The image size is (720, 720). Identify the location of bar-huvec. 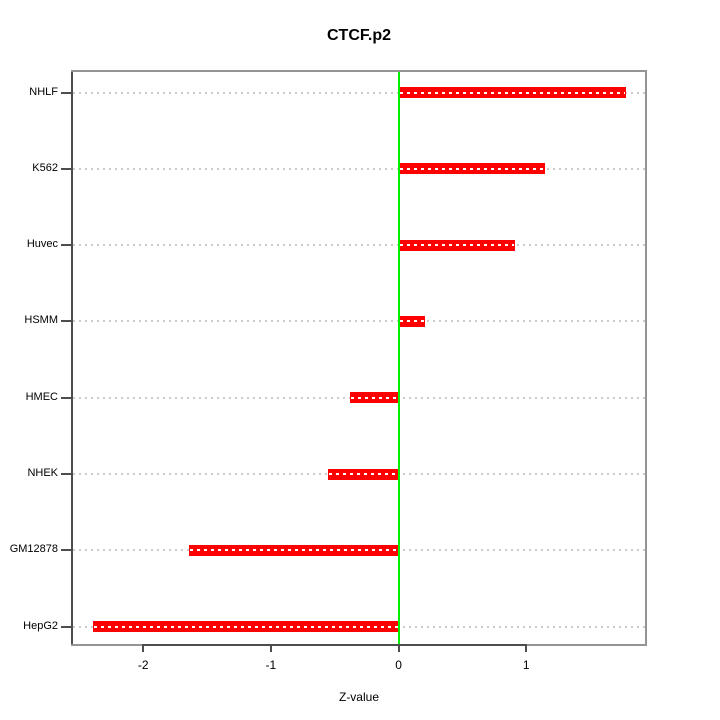
(456, 245).